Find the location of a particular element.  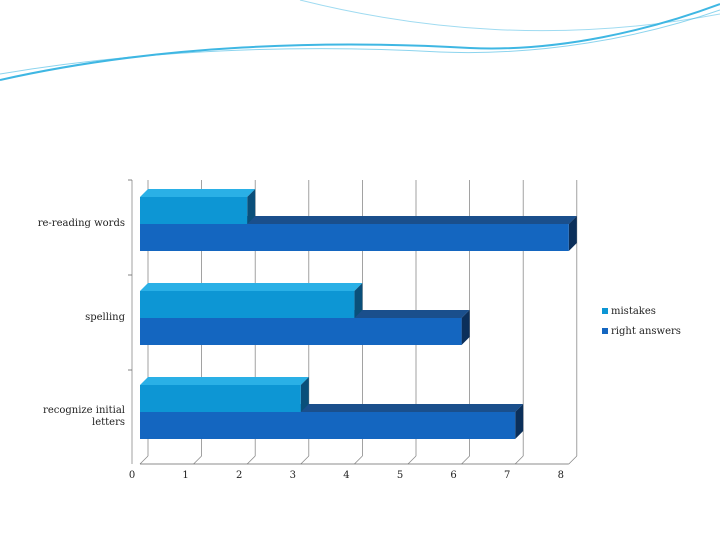

bar-mistakes-spelling is located at coordinates (251, 300).